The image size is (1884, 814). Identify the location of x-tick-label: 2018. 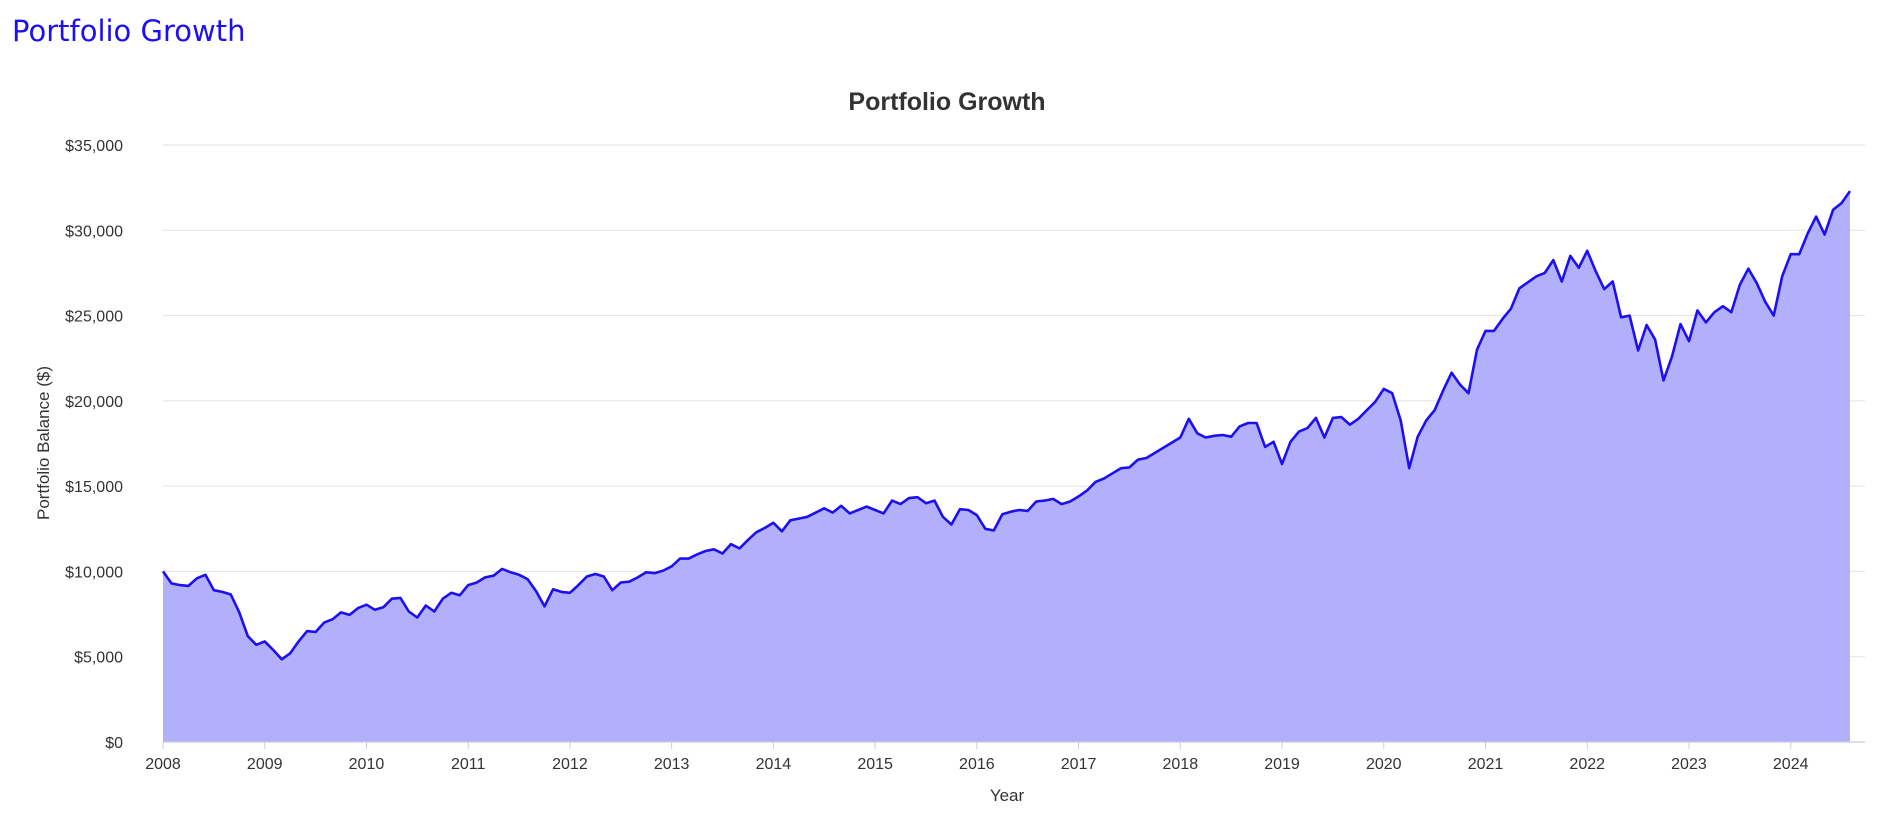
(1181, 764).